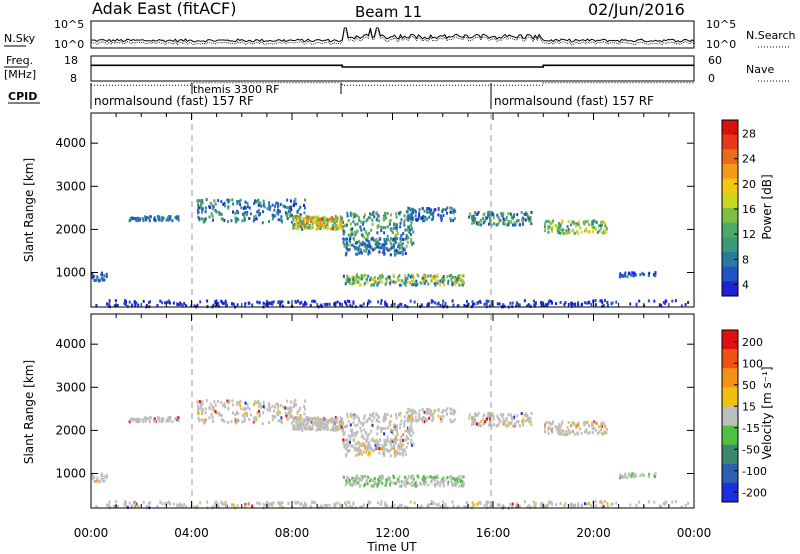 The width and height of the screenshot is (800, 554). Describe the element at coordinates (754, 492) in the screenshot. I see `velocity-colorbar-tick-label: -200` at that location.